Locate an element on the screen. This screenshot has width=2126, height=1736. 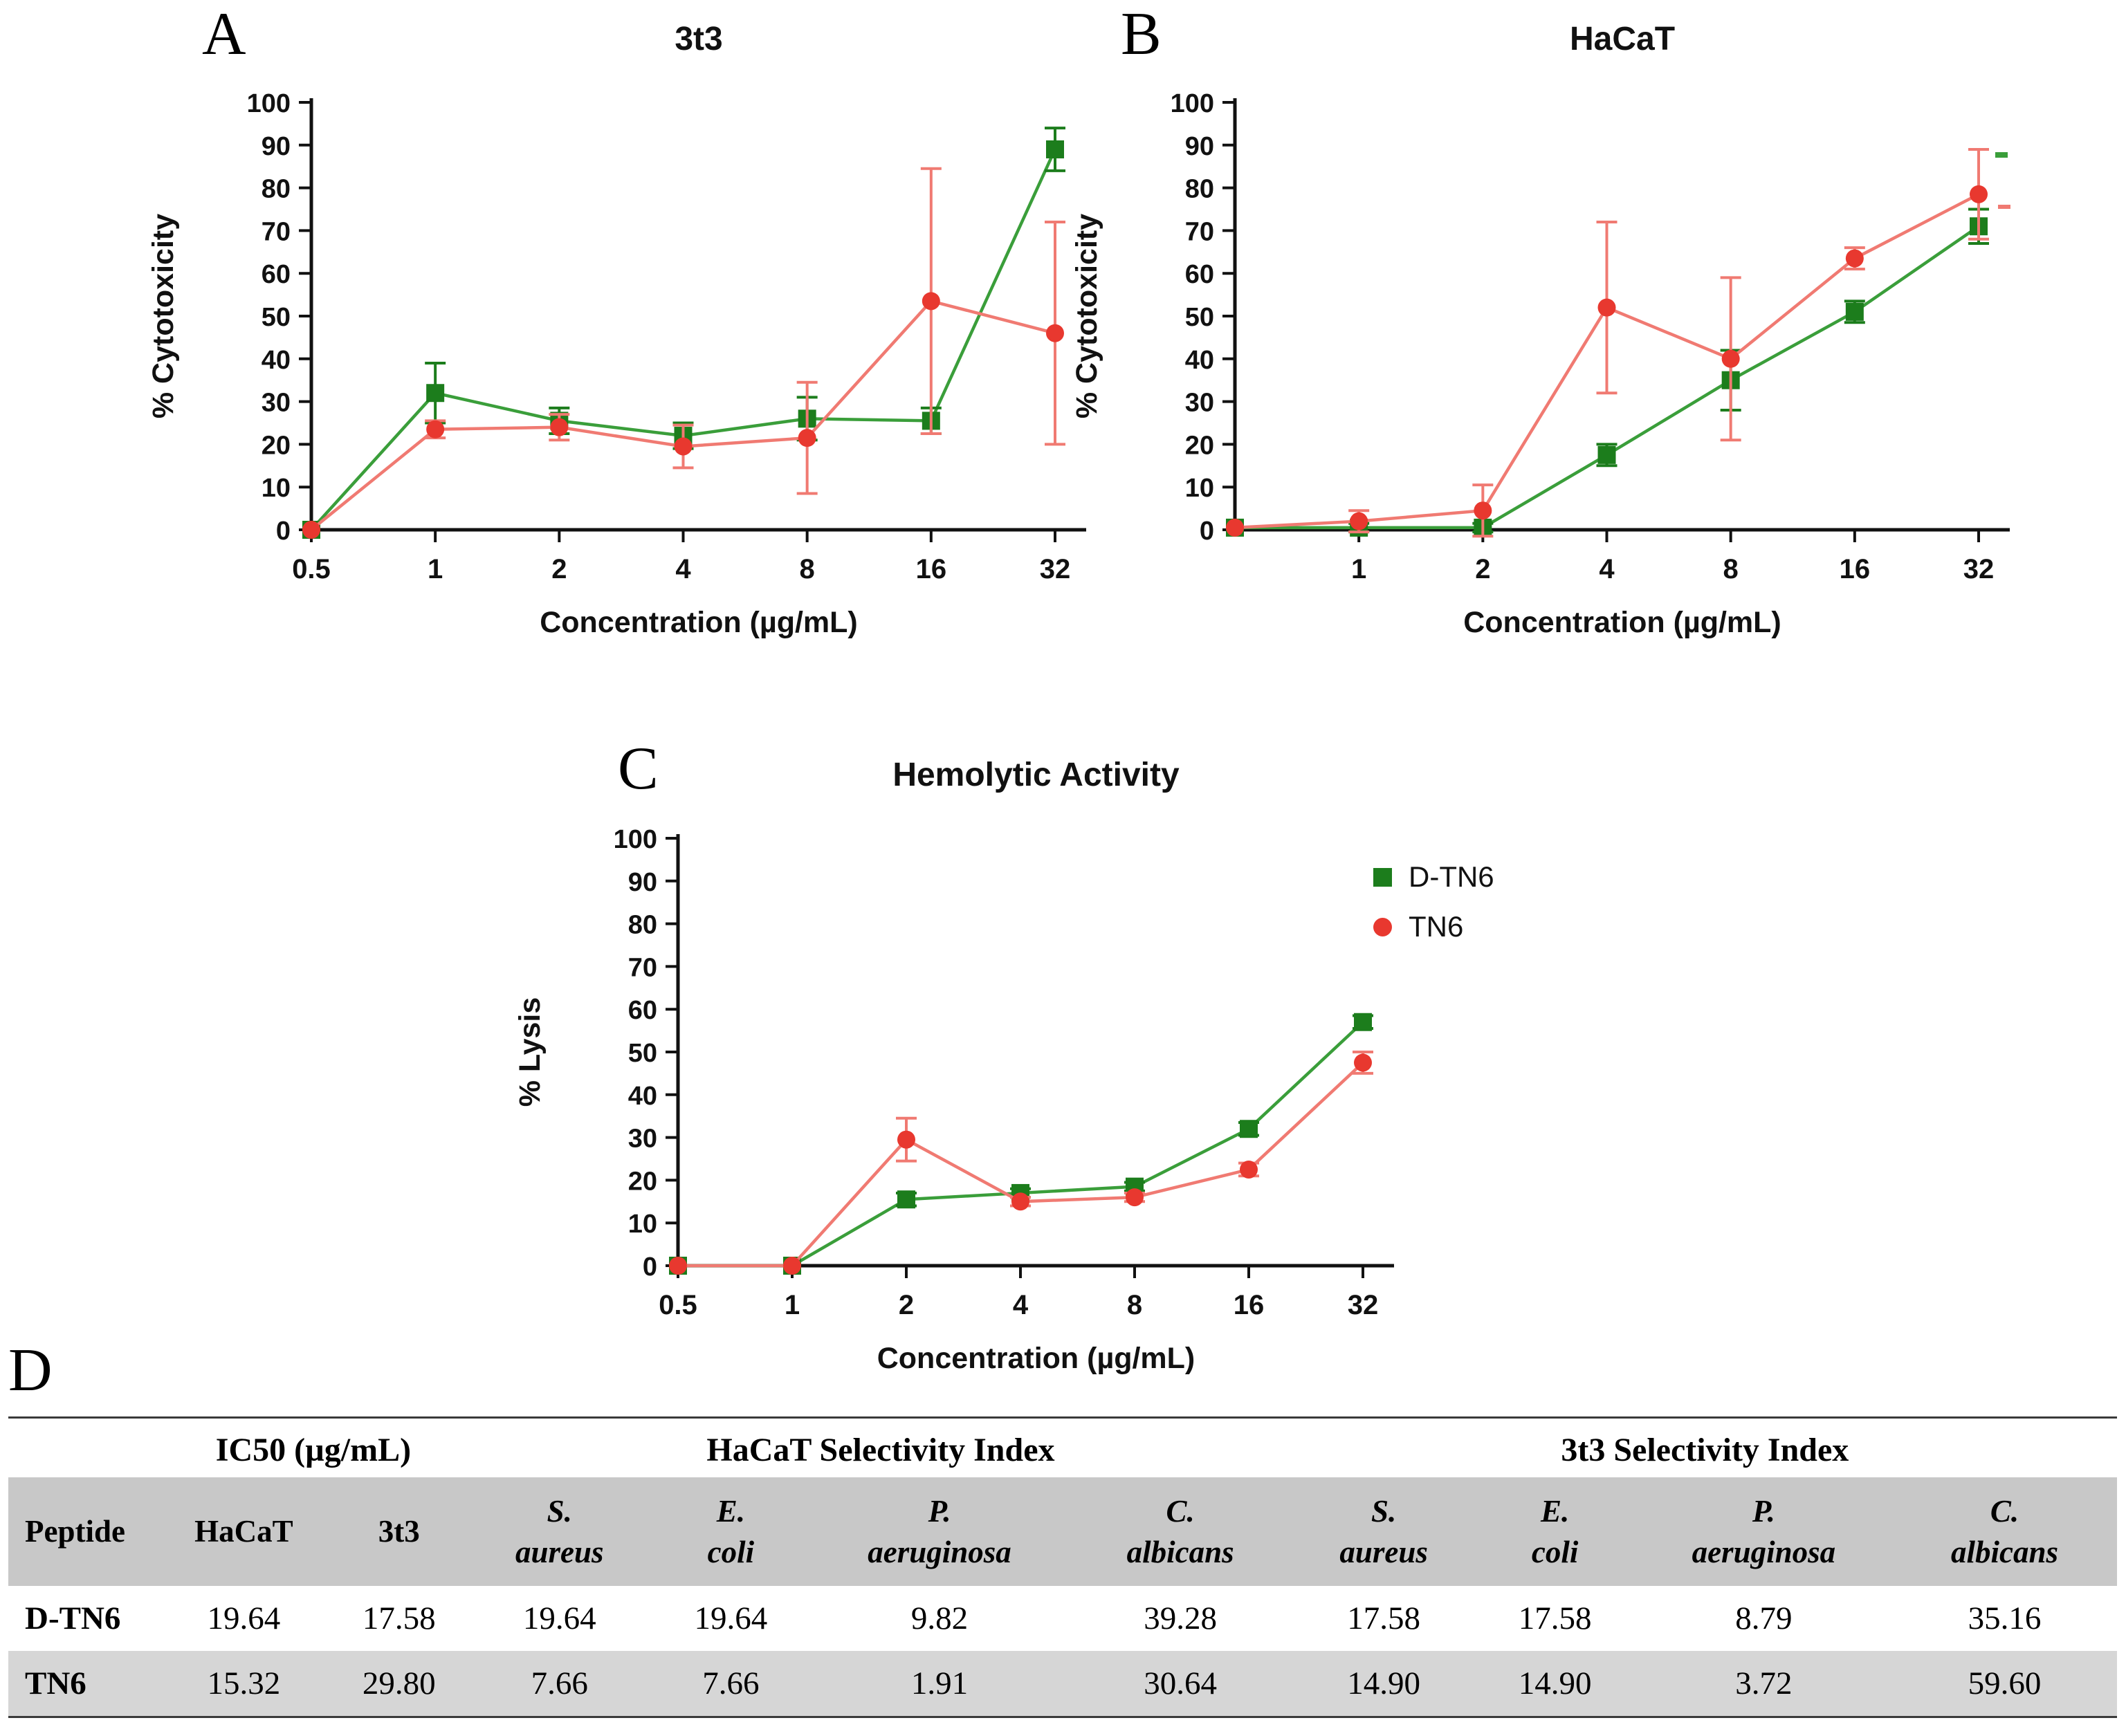
group-header-cell: IC50 (µg/mL) is located at coordinates (313, 1450).